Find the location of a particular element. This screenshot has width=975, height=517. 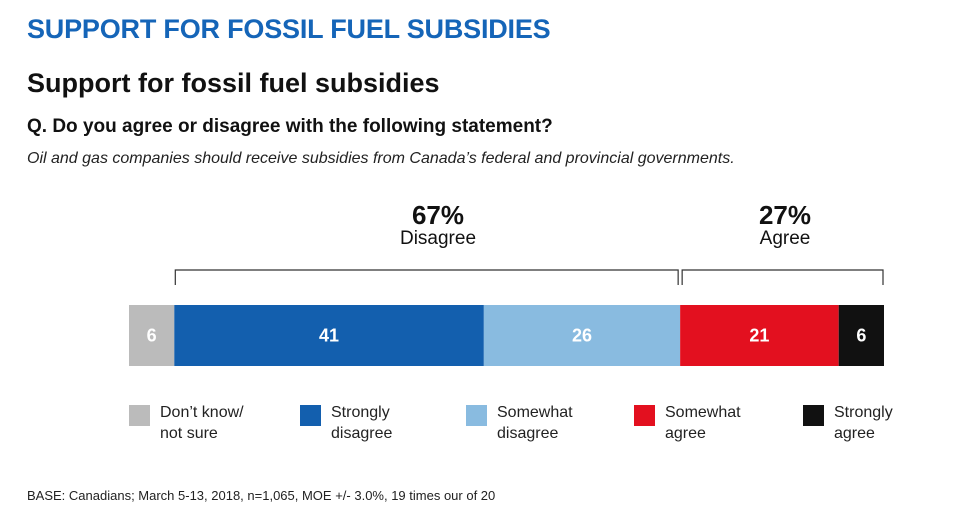

legend-label: Don’t know/not sure is located at coordinates (215, 423).